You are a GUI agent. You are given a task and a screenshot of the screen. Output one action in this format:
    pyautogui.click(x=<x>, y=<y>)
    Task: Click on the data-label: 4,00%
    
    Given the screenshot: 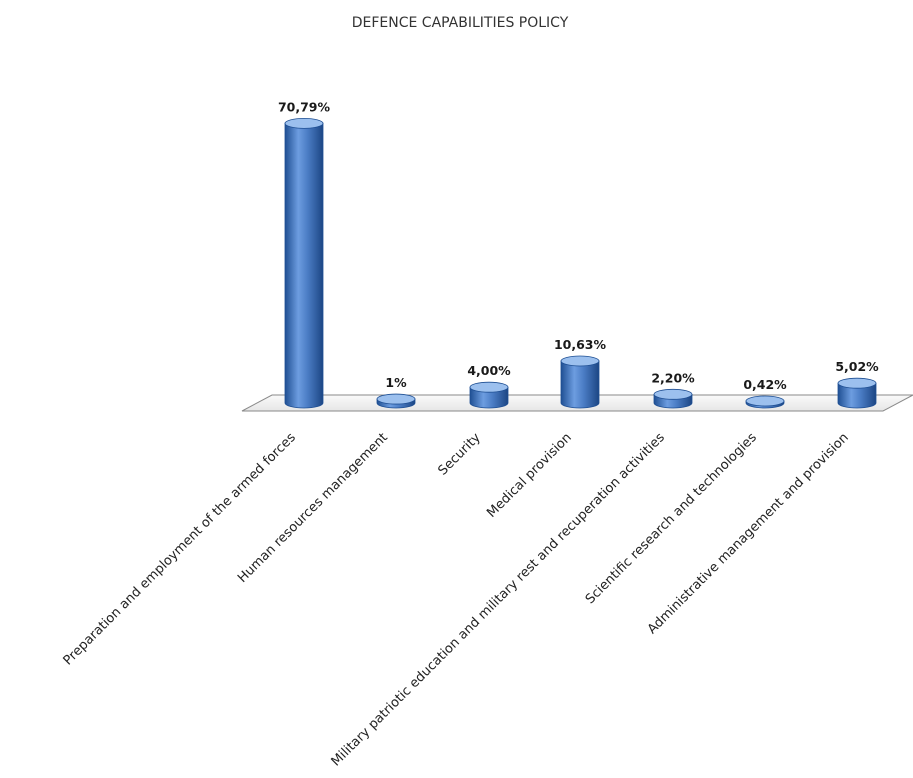 What is the action you would take?
    pyautogui.click(x=489, y=370)
    